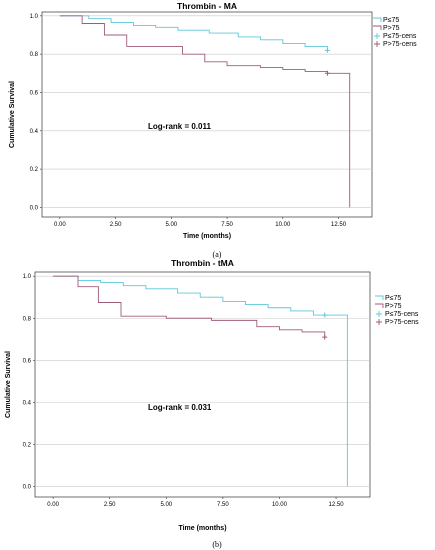 The image size is (435, 550). I want to click on log-rank-annotation: Log-rank = 0.031, so click(180, 407).